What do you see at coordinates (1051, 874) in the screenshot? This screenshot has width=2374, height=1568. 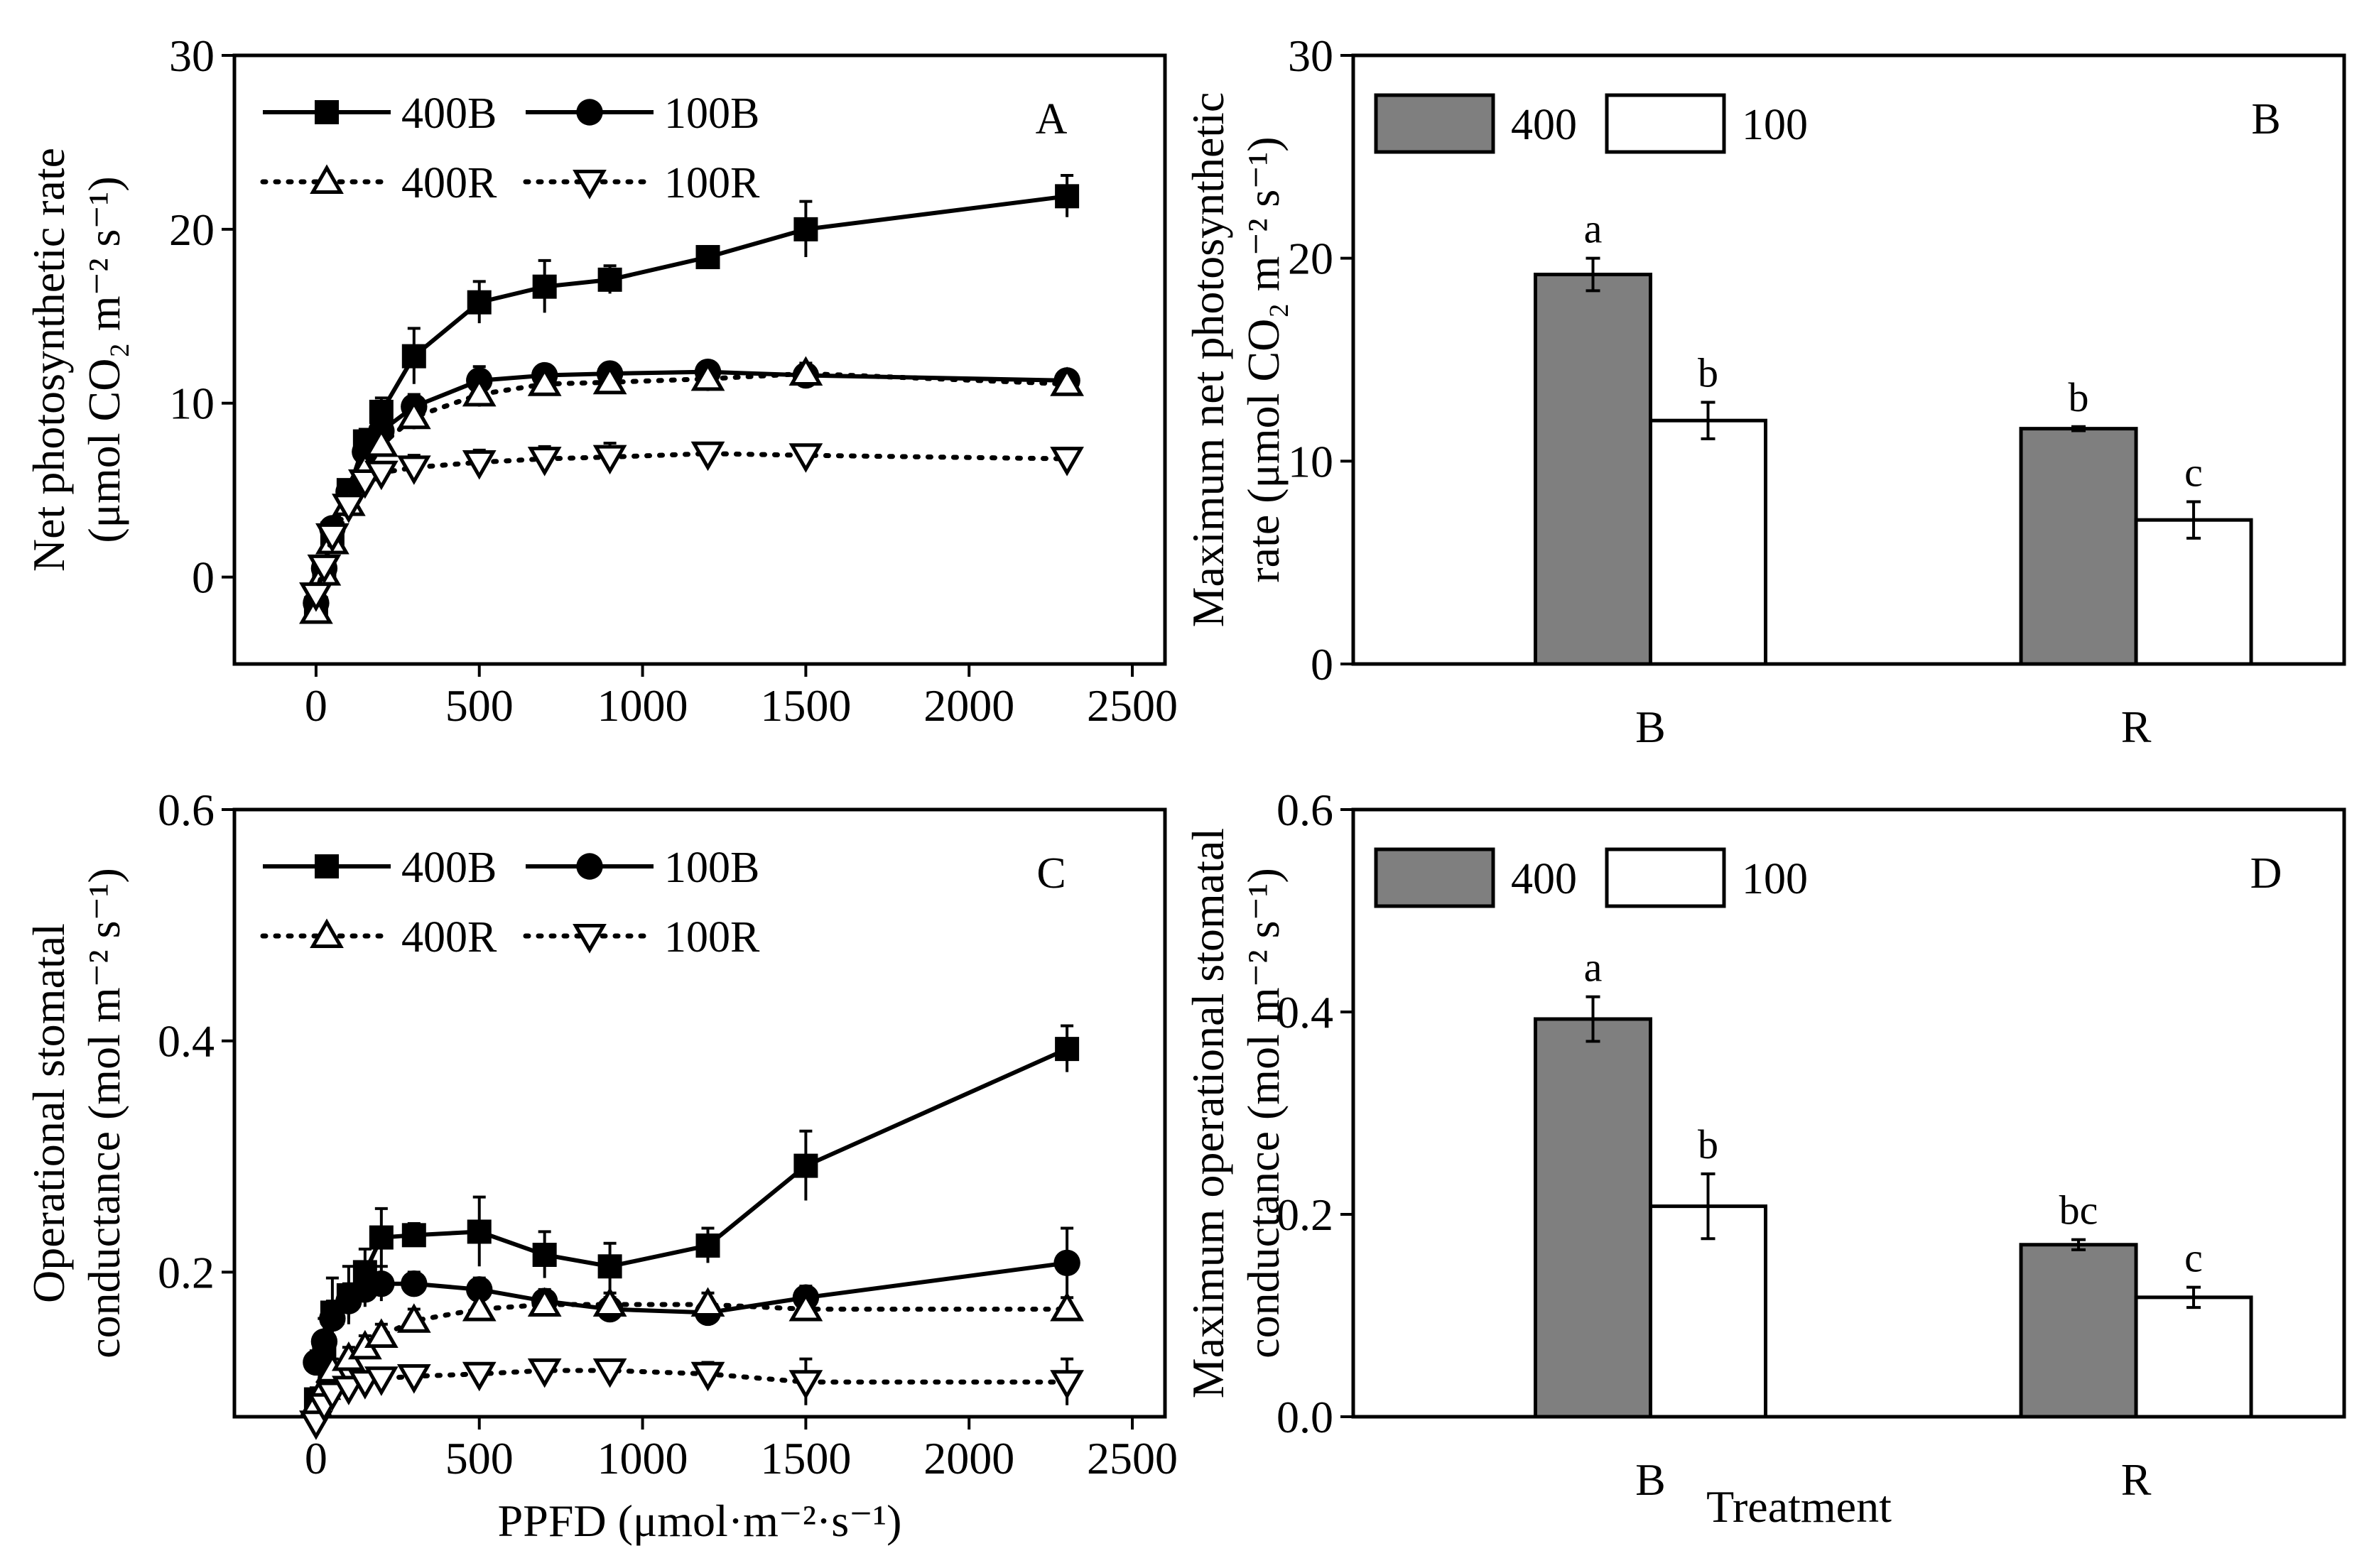 I see `panel-label: C` at bounding box center [1051, 874].